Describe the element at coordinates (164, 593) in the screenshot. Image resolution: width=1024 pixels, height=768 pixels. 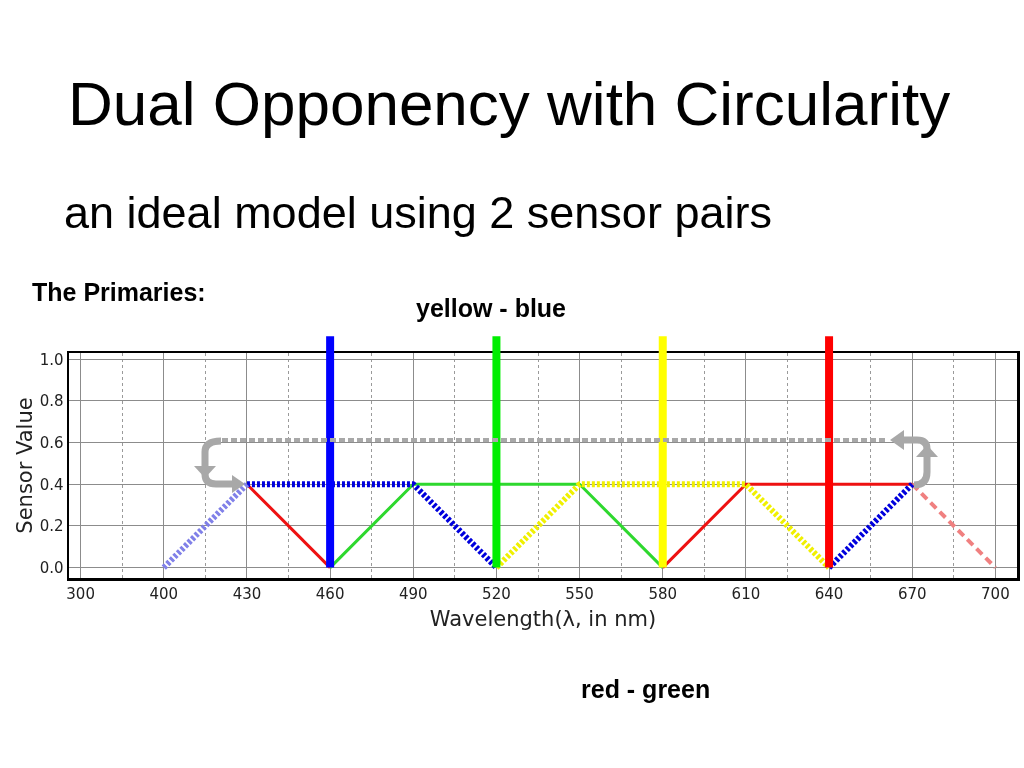
I see `x-tick-label: 400` at that location.